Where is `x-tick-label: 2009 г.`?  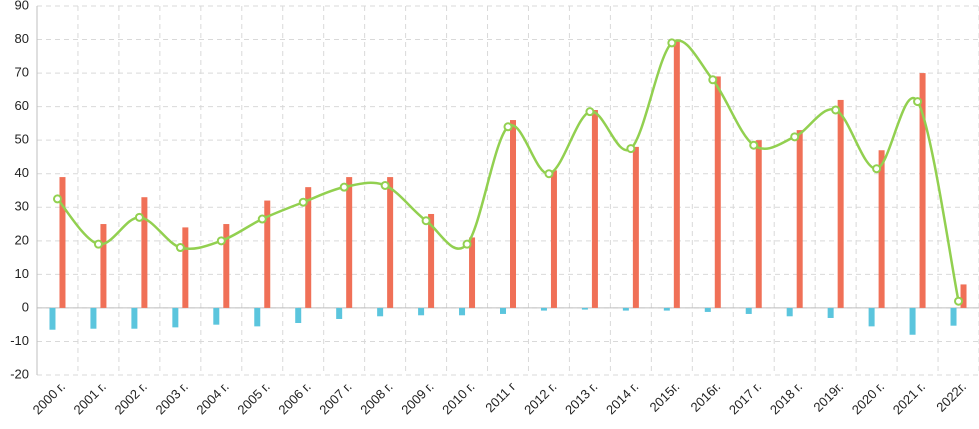 x-tick-label: 2009 г. is located at coordinates (417, 398).